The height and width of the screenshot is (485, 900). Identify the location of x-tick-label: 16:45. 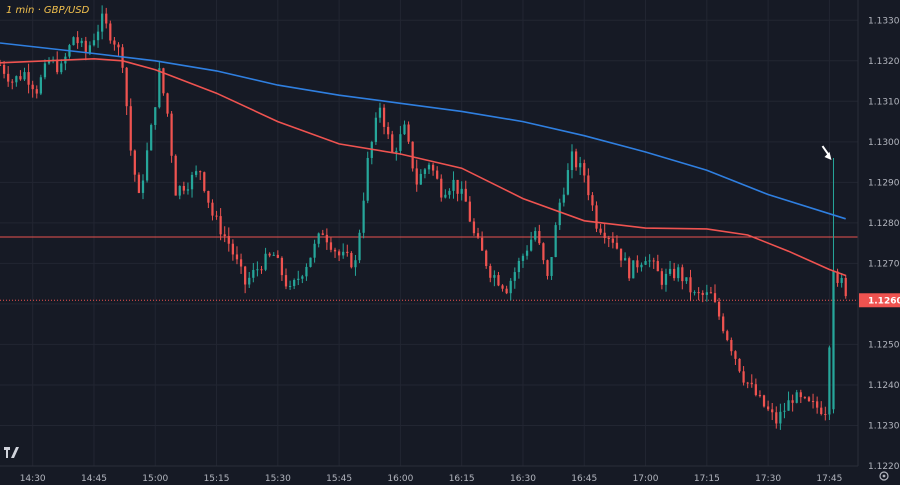
(584, 479).